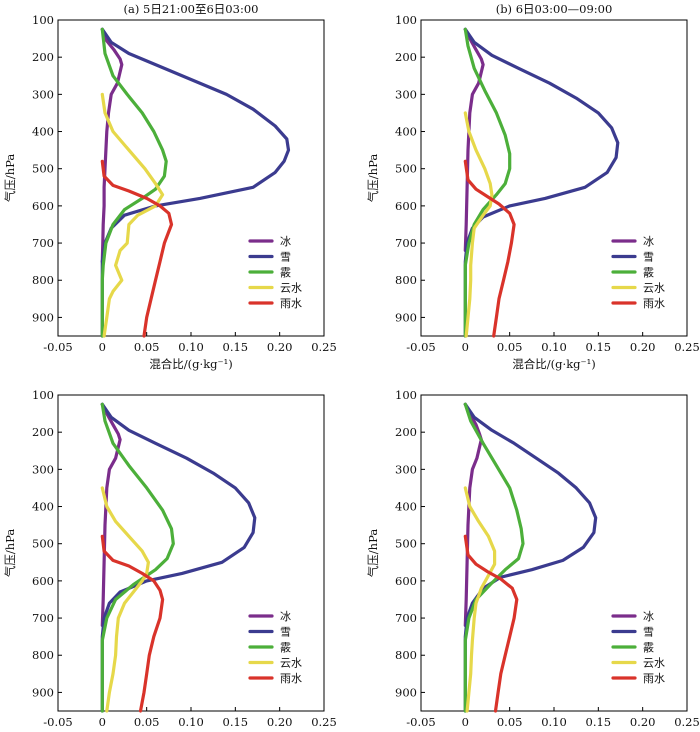 The width and height of the screenshot is (700, 732). I want to click on chart-title: (a) 5日21:00至6日03:00, so click(191, 9).